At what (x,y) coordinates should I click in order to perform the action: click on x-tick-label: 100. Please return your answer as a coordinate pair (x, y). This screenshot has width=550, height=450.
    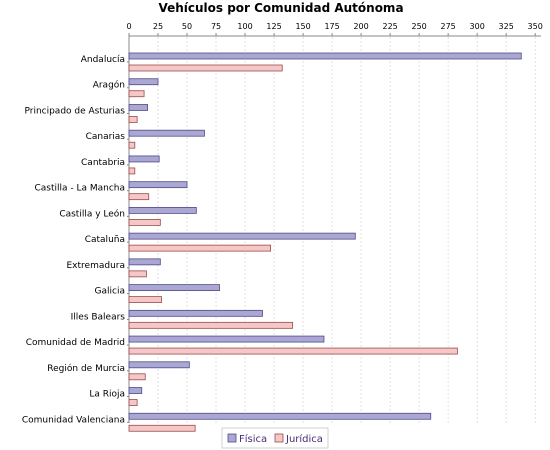
    Looking at the image, I should click on (244, 26).